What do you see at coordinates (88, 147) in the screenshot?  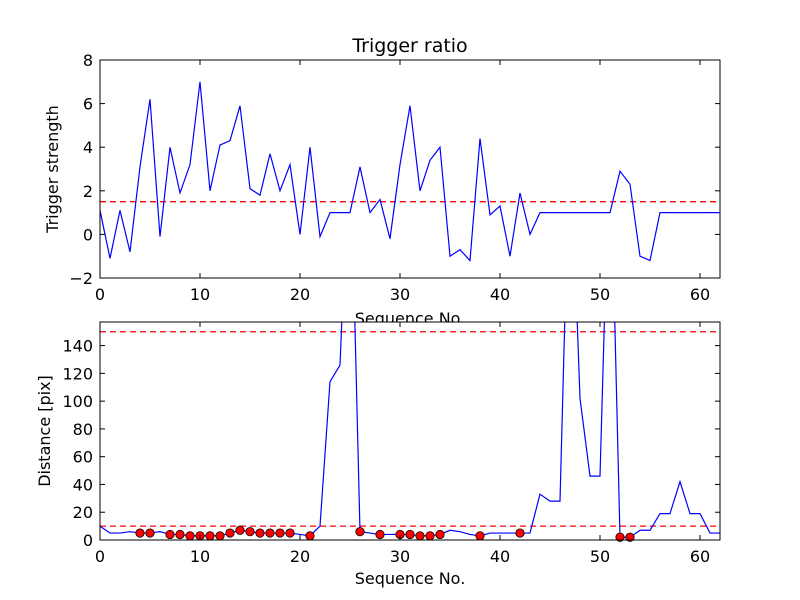 I see `y-tick-label: 4` at bounding box center [88, 147].